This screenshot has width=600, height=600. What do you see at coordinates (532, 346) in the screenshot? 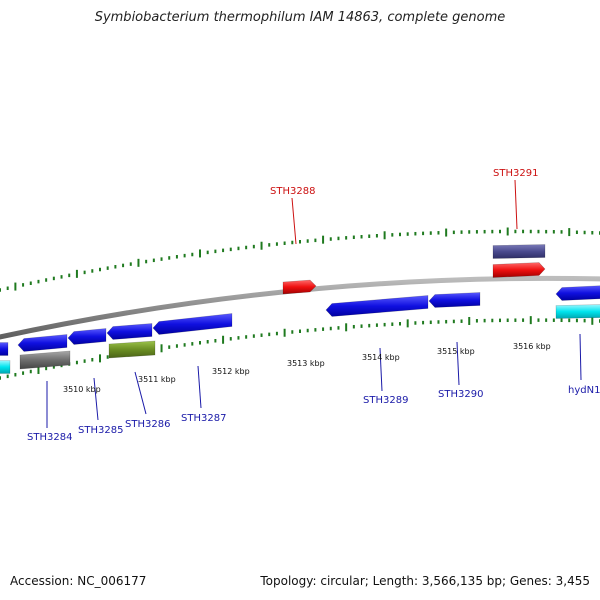
I see `scale-label: 3516 kbp` at bounding box center [532, 346].